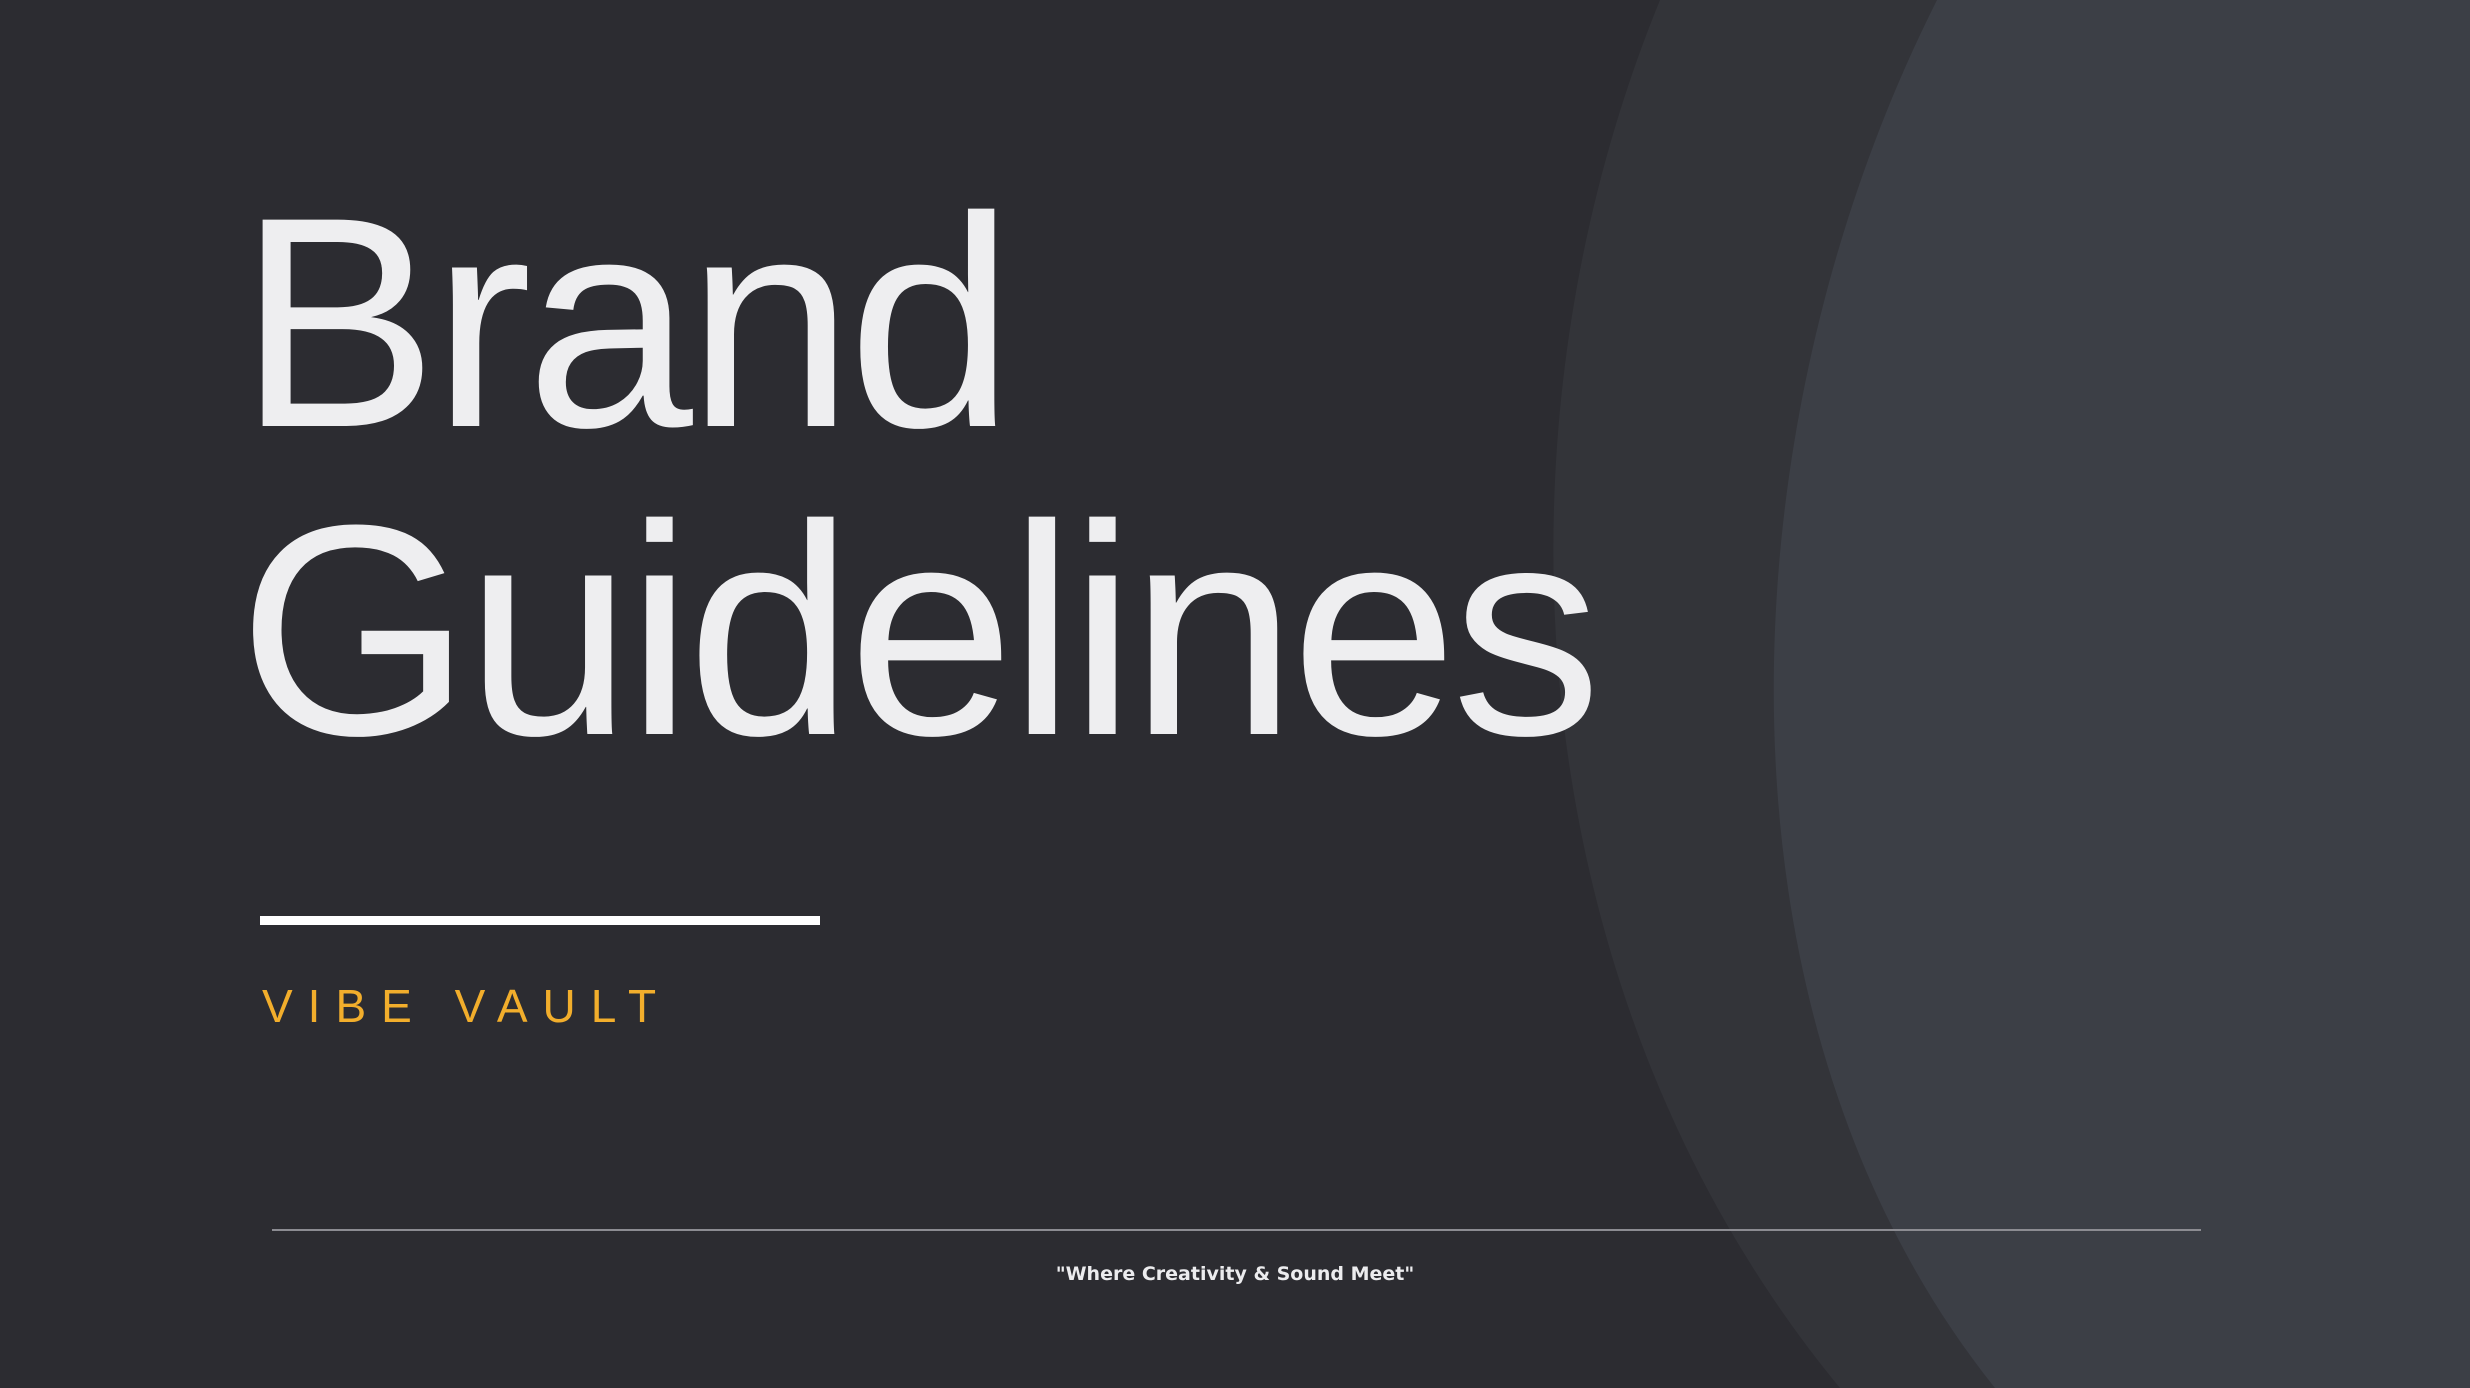  Describe the element at coordinates (1236, 1230) in the screenshot. I see `footer-divider` at that location.